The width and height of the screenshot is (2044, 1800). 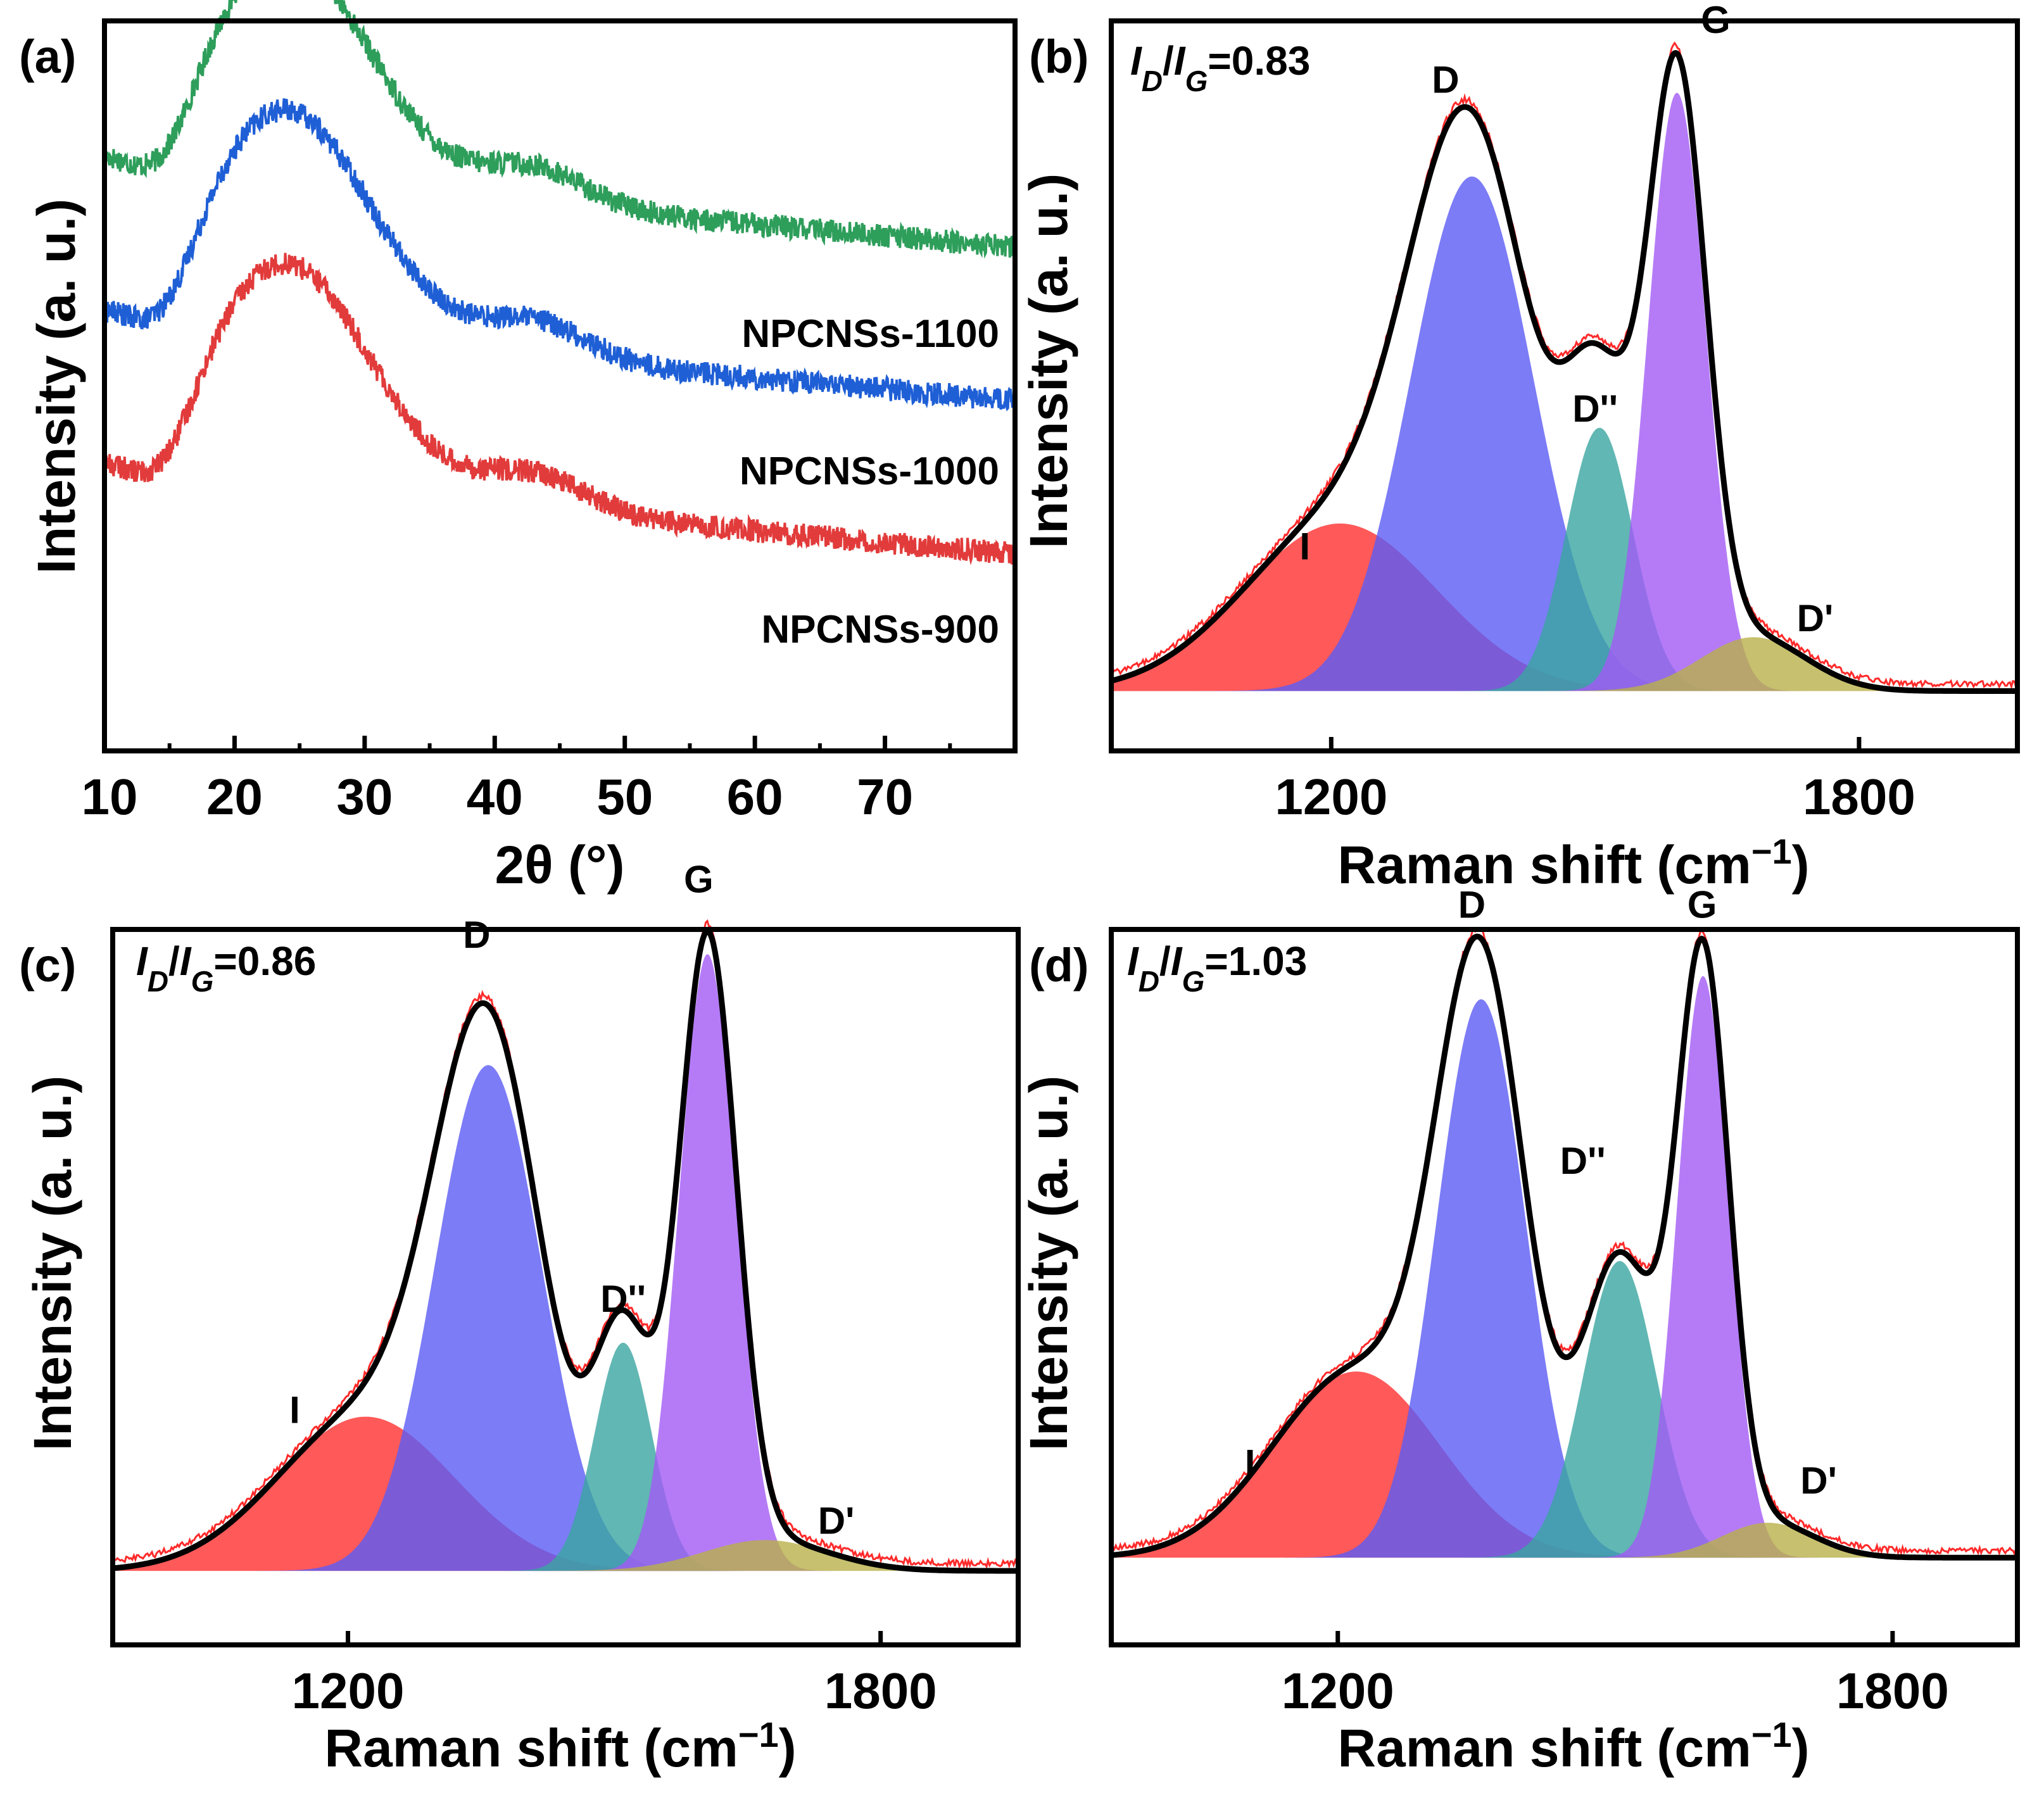 What do you see at coordinates (1048, 361) in the screenshot?
I see `panel-b-ylabel: Intensity (a. u.)` at bounding box center [1048, 361].